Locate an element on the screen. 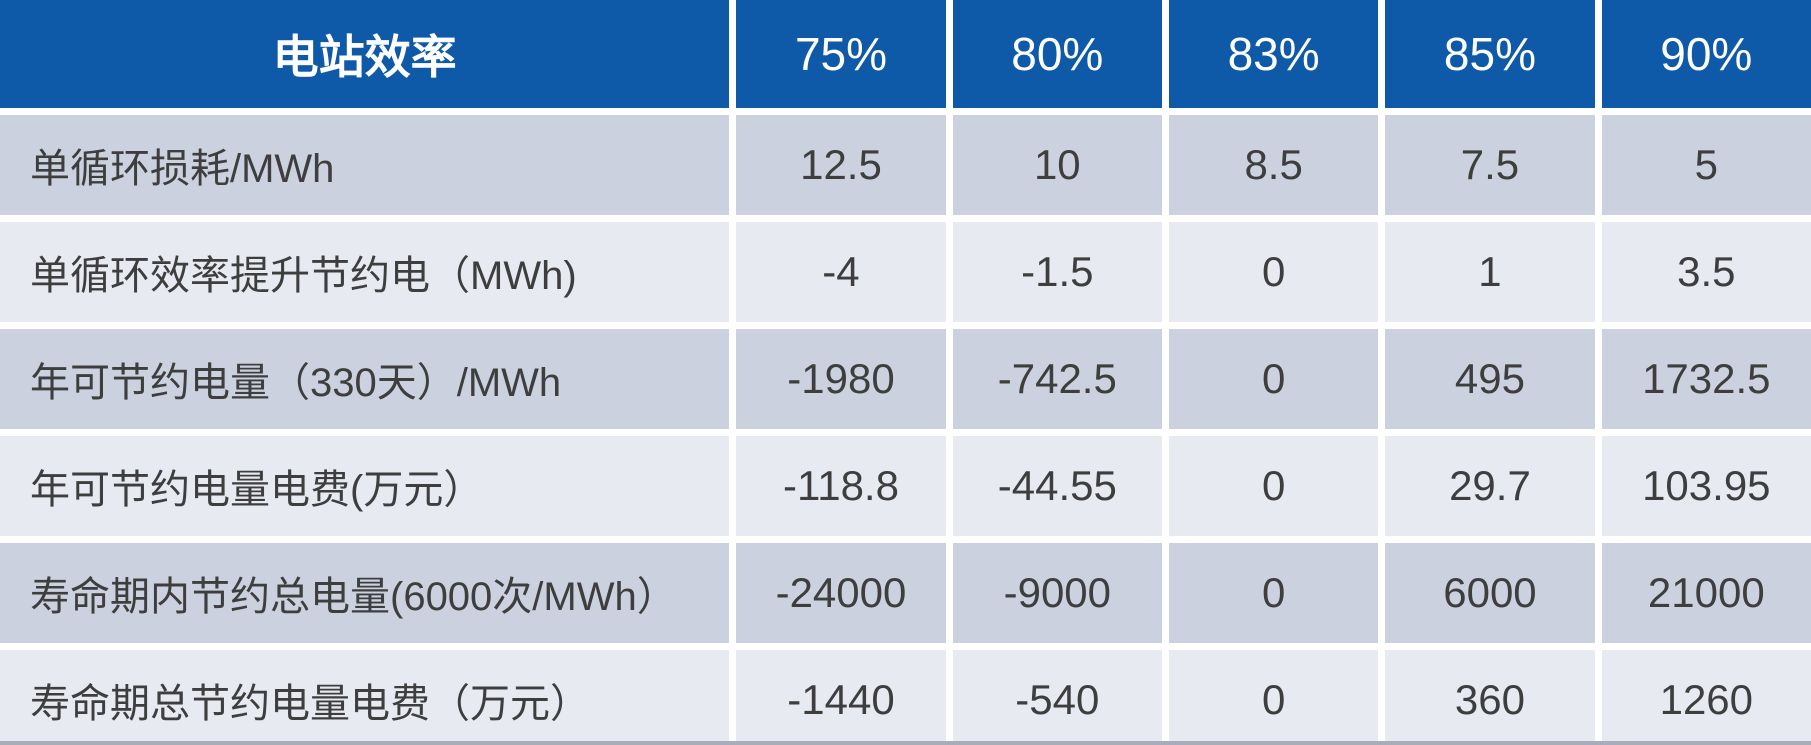 The width and height of the screenshot is (1811, 745). value-cell: 7.5 is located at coordinates (1490, 165).